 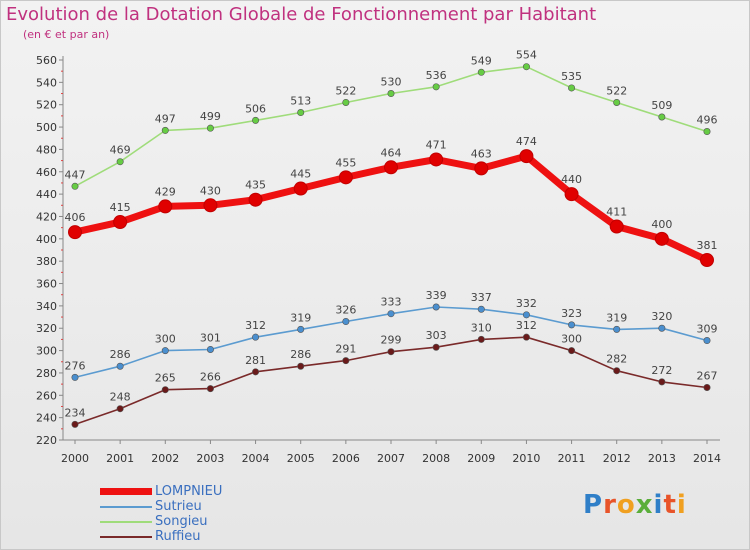 I want to click on data-label-songieu: 549, so click(x=481, y=60).